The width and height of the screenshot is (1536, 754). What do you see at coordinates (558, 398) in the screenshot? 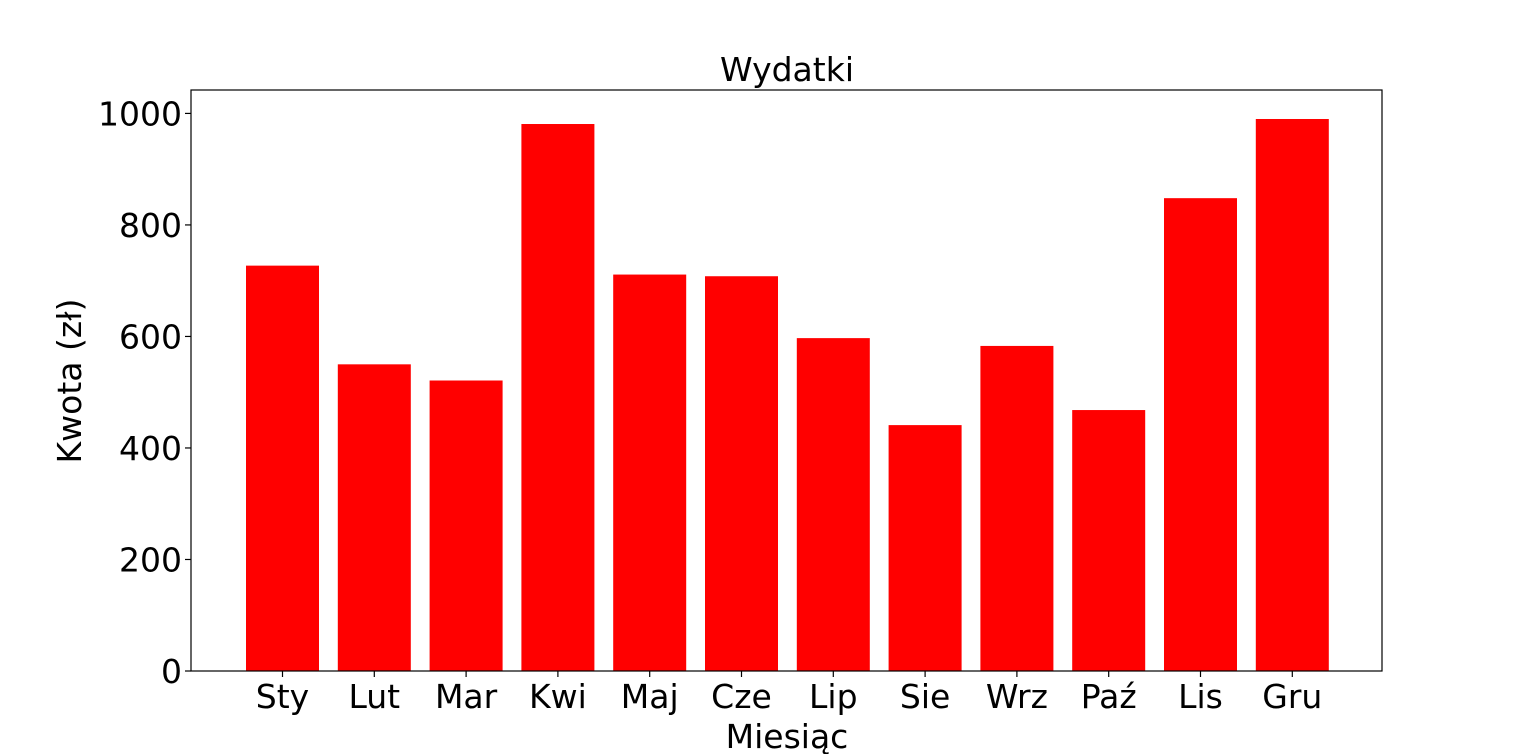
I see `bar-kwi` at bounding box center [558, 398].